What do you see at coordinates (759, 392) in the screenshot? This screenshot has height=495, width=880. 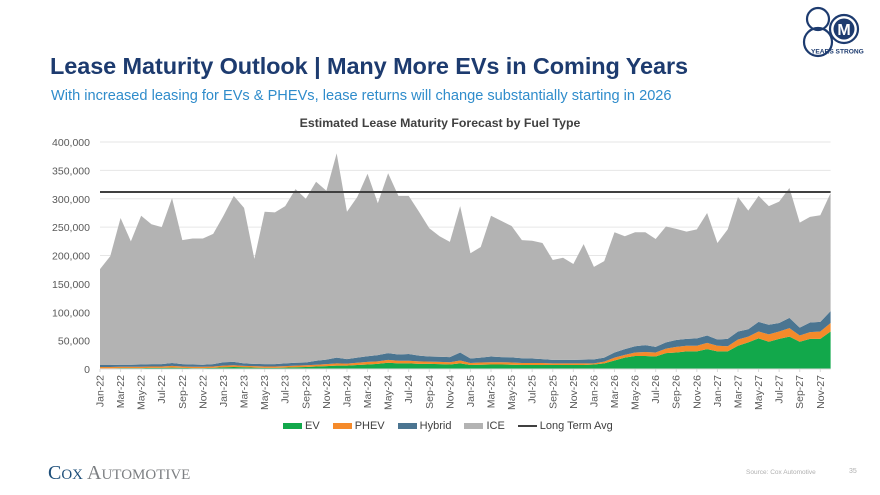 I see `x-tick-label: May-27` at bounding box center [759, 392].